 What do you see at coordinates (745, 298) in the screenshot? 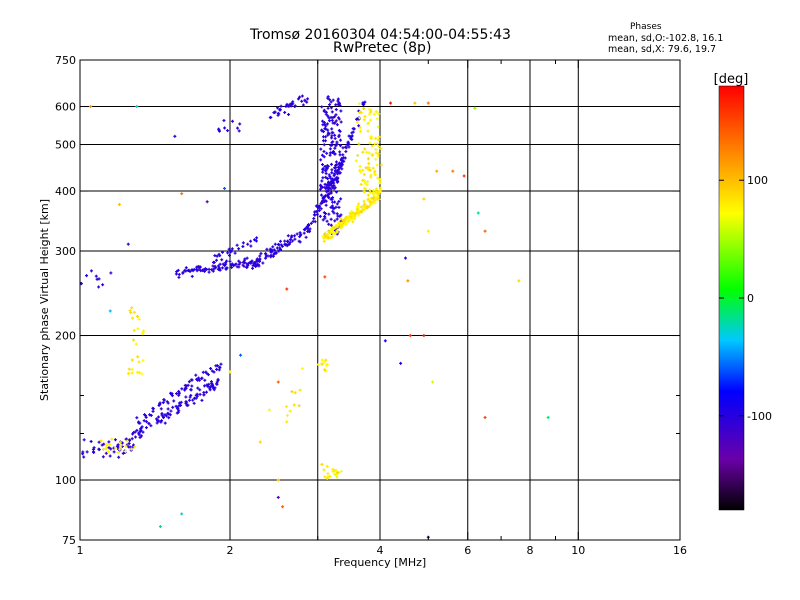
I see `colorbar-ticks: 100 0 -100` at bounding box center [745, 298].